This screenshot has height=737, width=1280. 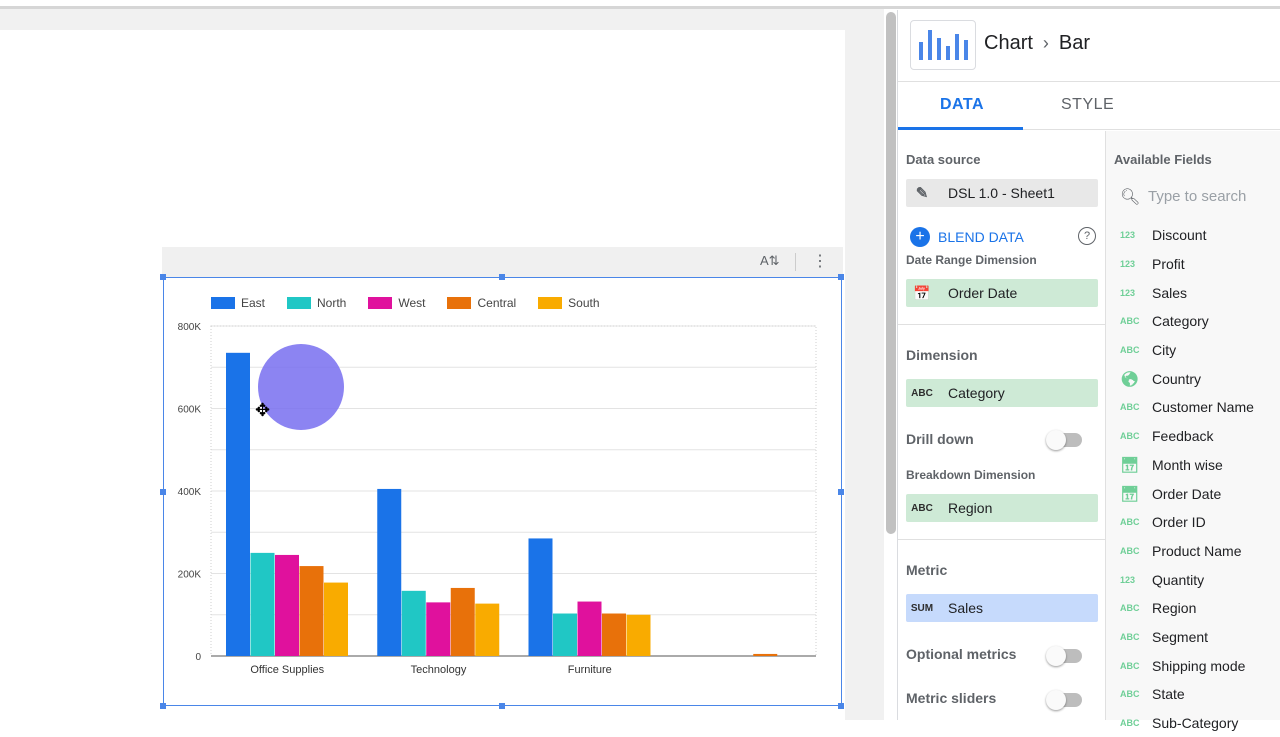 I want to click on date-range-chip: 📅 Order Date, so click(x=1002, y=293).